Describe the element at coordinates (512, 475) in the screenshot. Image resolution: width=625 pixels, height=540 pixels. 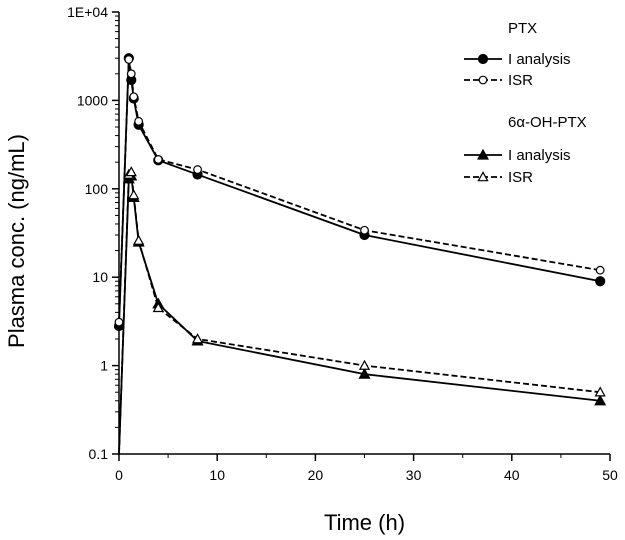
I see `x-tick-label: 40` at that location.